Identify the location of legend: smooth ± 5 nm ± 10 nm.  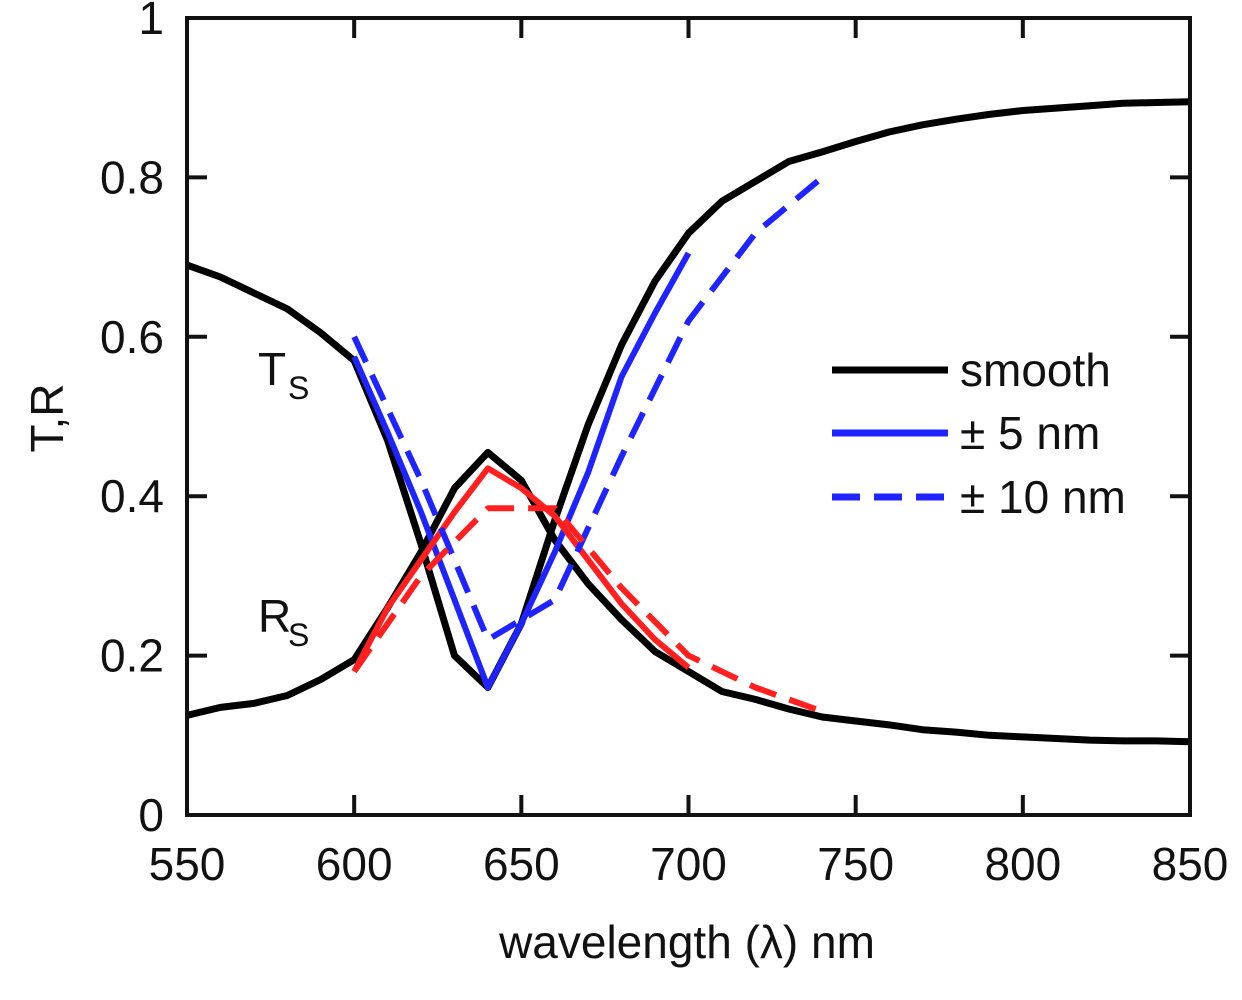
(979, 433).